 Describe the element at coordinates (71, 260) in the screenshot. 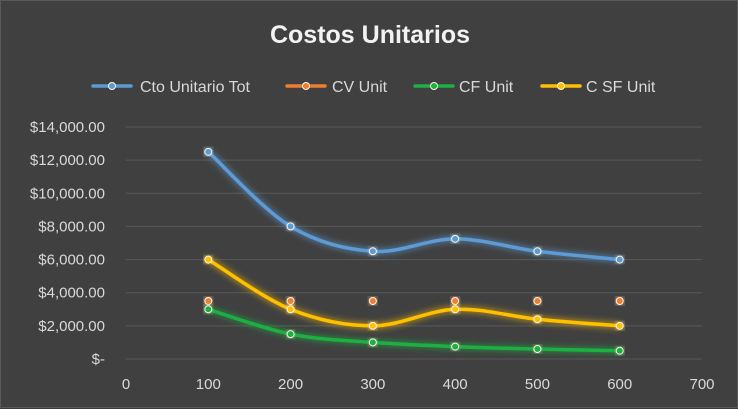

I see `y-tick-label: $6,000.00` at that location.